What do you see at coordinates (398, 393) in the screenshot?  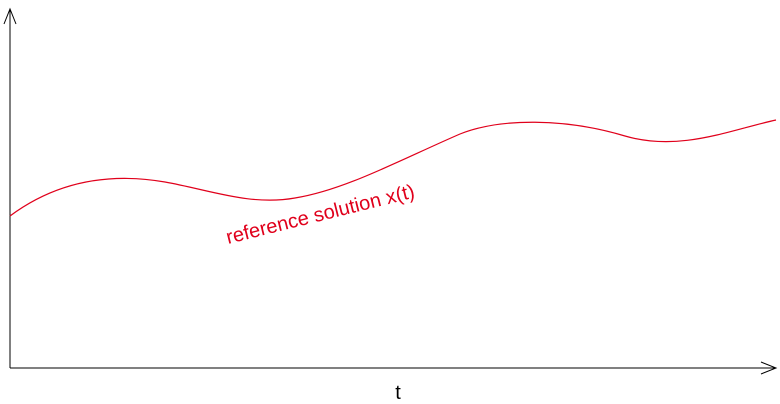 I see `x-axis-label: t` at bounding box center [398, 393].